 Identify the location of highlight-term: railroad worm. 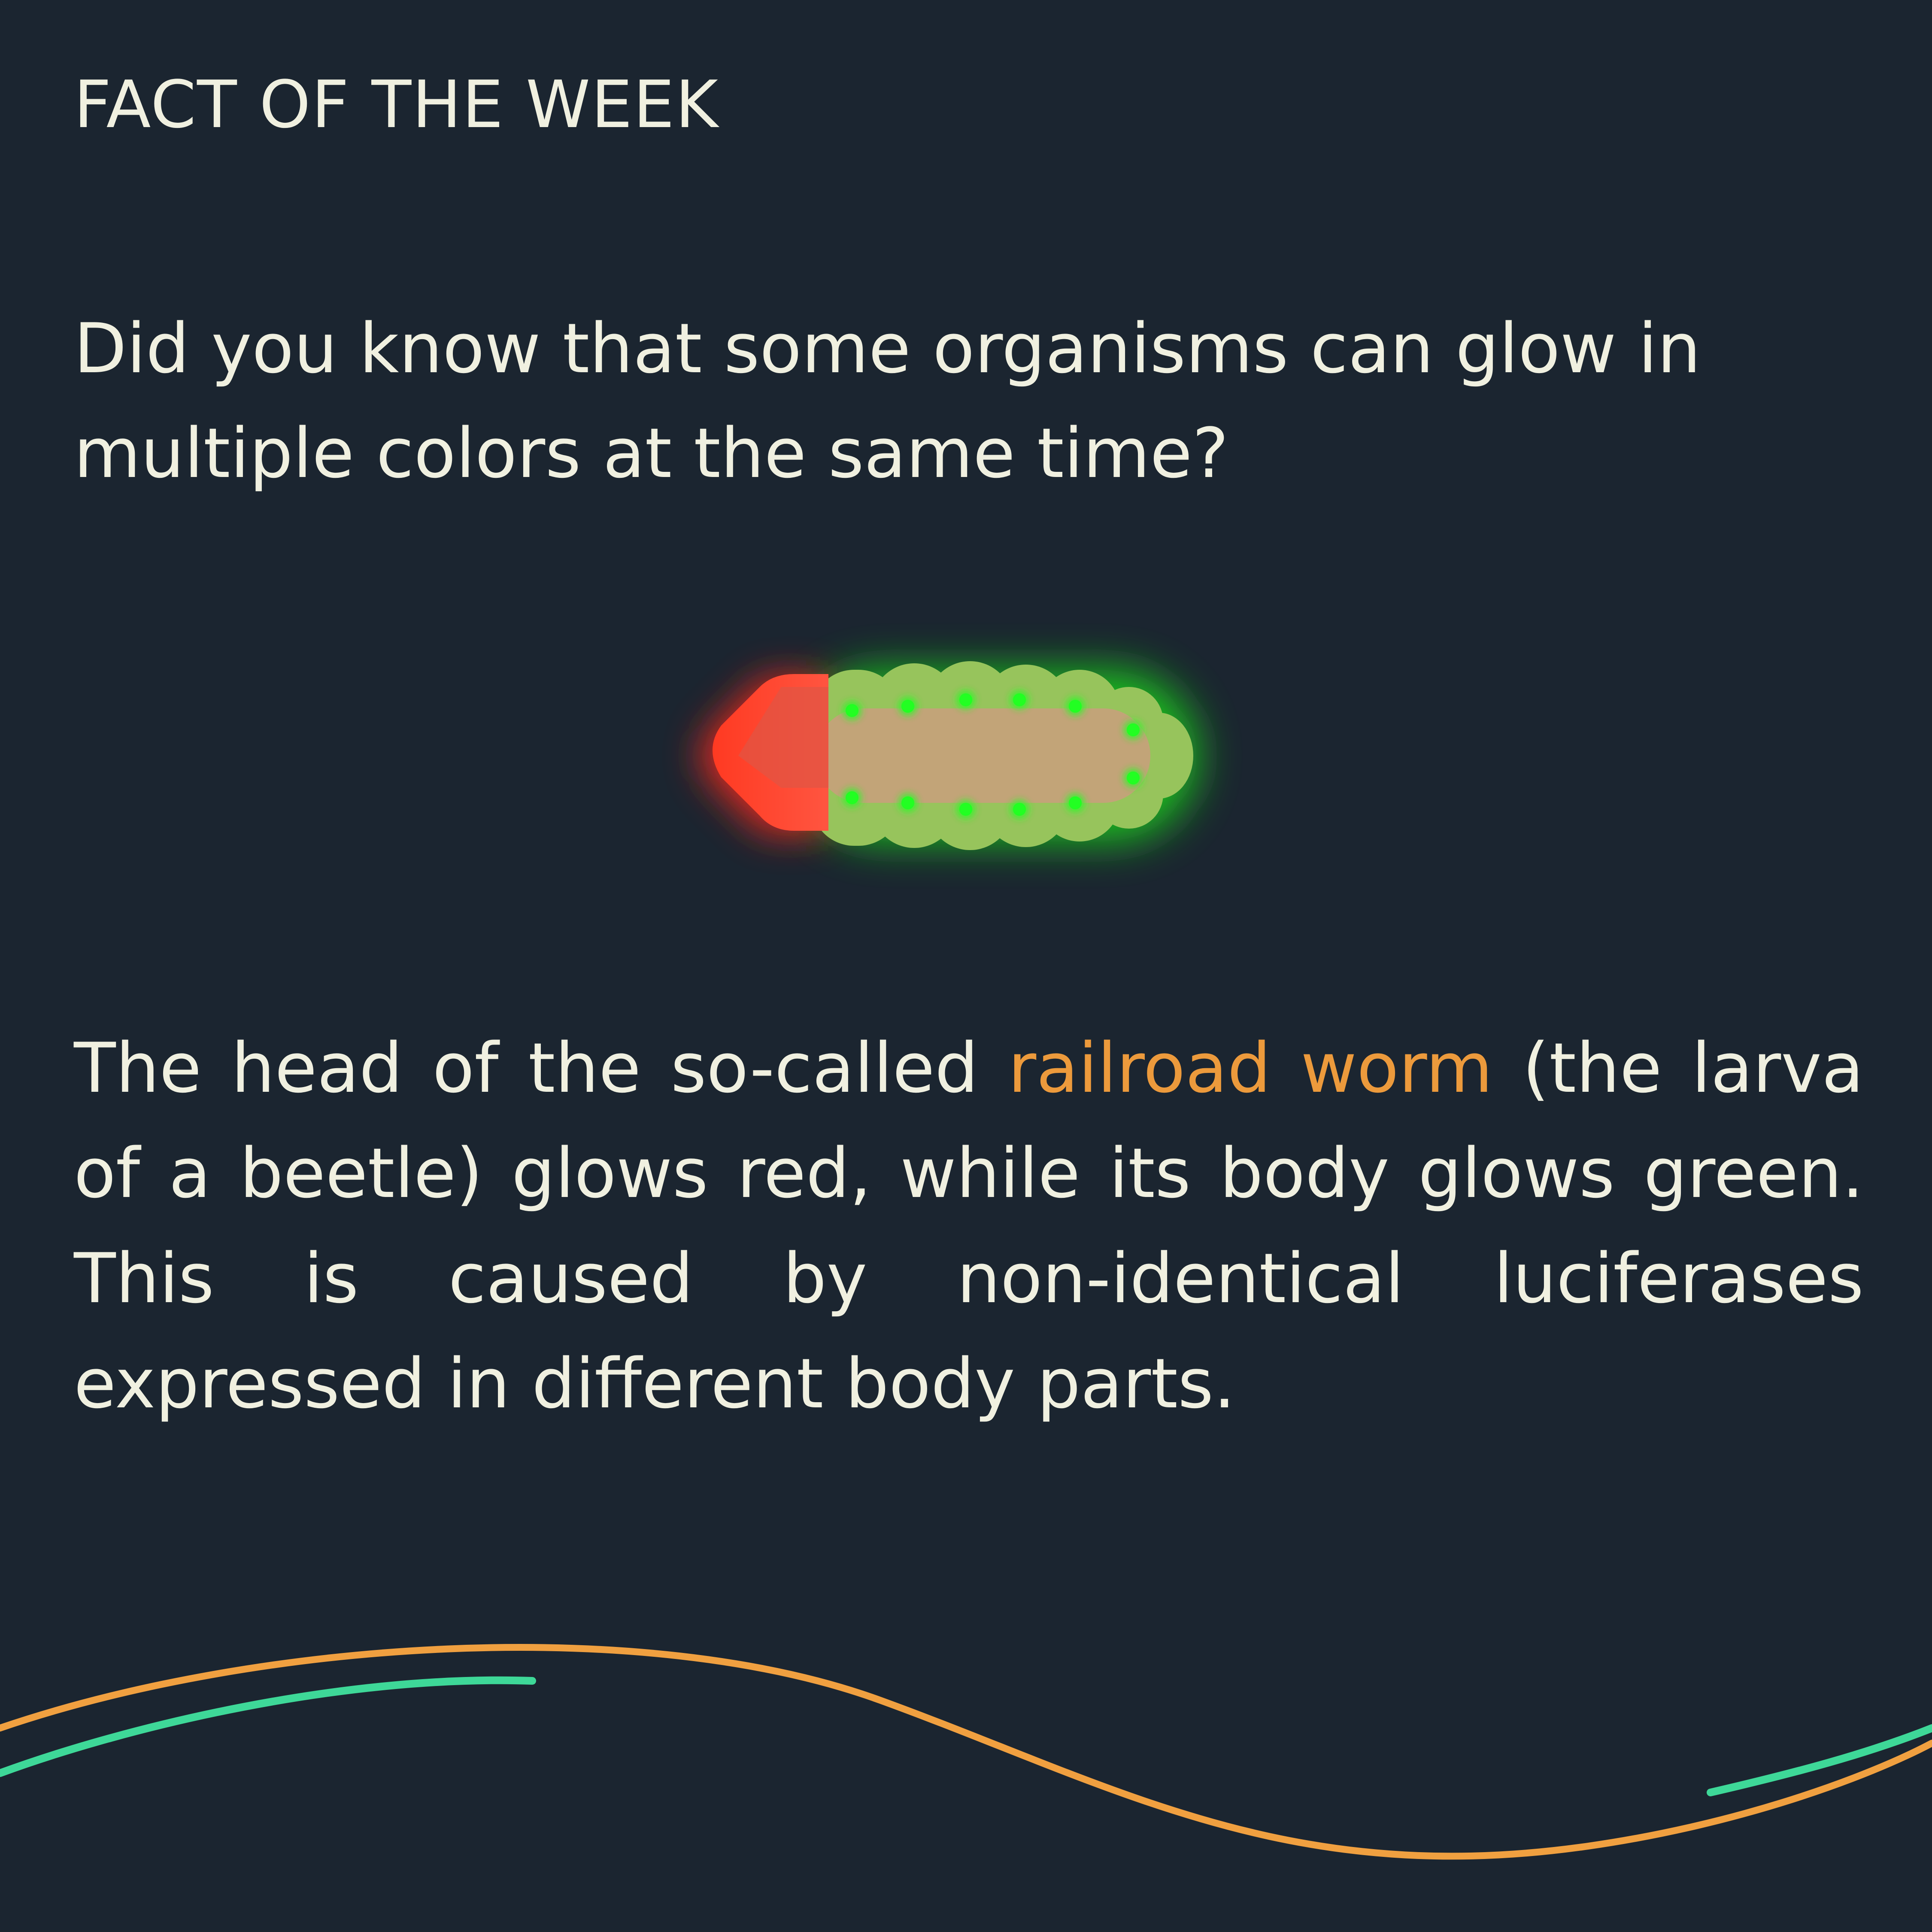
(1250, 1068).